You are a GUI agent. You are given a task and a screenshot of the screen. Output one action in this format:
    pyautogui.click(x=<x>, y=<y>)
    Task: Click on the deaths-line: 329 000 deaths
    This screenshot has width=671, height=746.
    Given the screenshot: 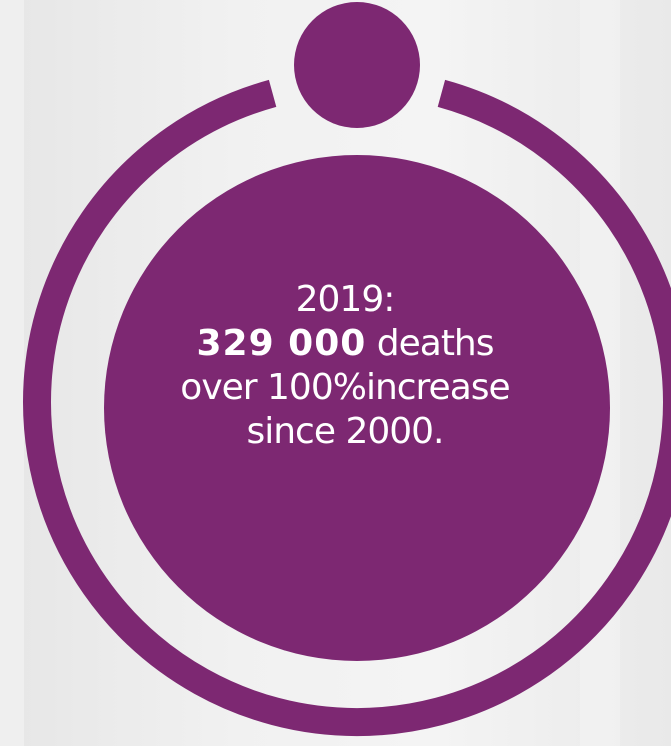 What is the action you would take?
    pyautogui.click(x=345, y=344)
    